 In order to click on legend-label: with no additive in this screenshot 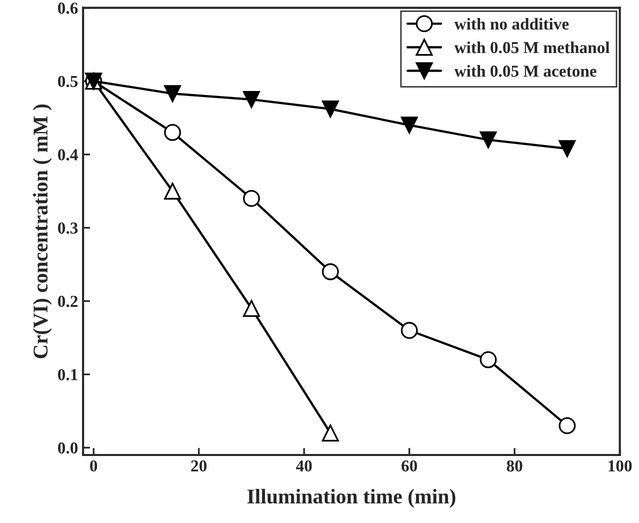, I will do `click(511, 24)`.